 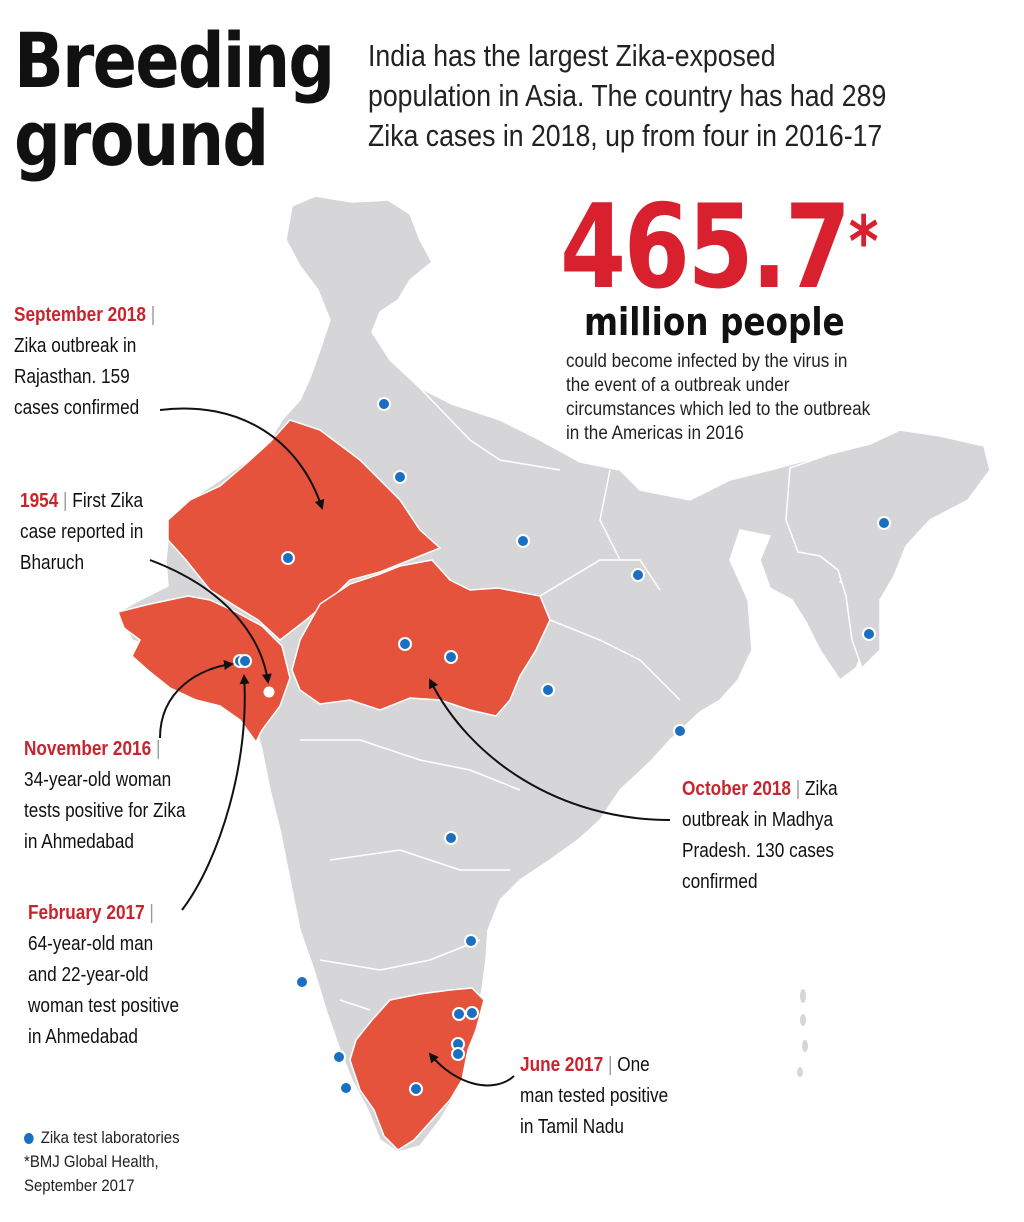 I want to click on callout-text: One man tested positive in Tamil Nadu, so click(x=594, y=1096).